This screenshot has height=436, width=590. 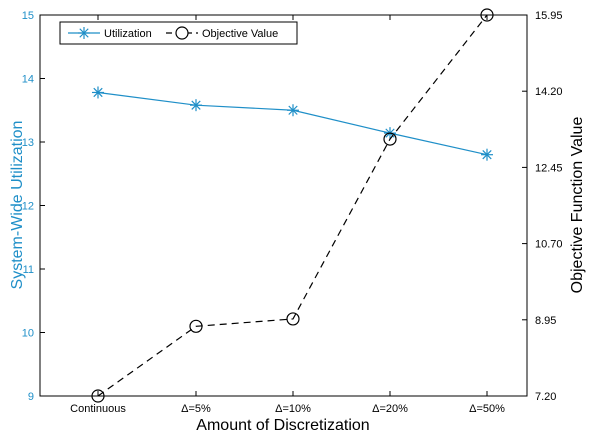 What do you see at coordinates (240, 34) in the screenshot?
I see `legend-objective-label: Objective Value` at bounding box center [240, 34].